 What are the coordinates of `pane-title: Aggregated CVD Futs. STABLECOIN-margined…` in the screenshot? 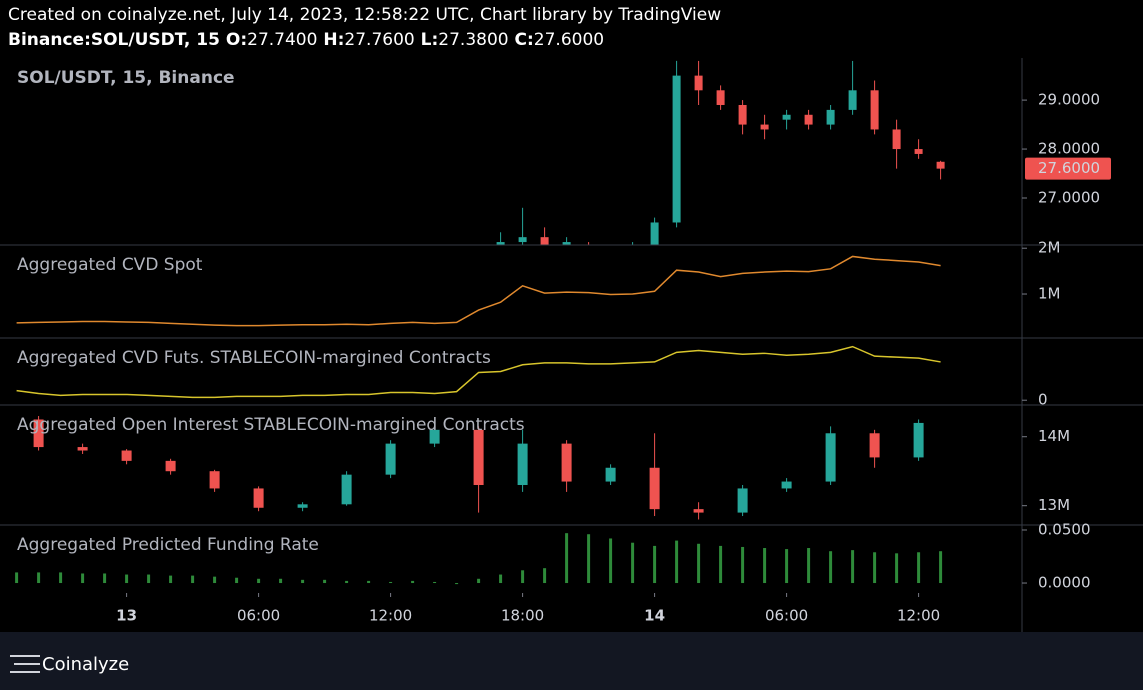 It's located at (254, 358).